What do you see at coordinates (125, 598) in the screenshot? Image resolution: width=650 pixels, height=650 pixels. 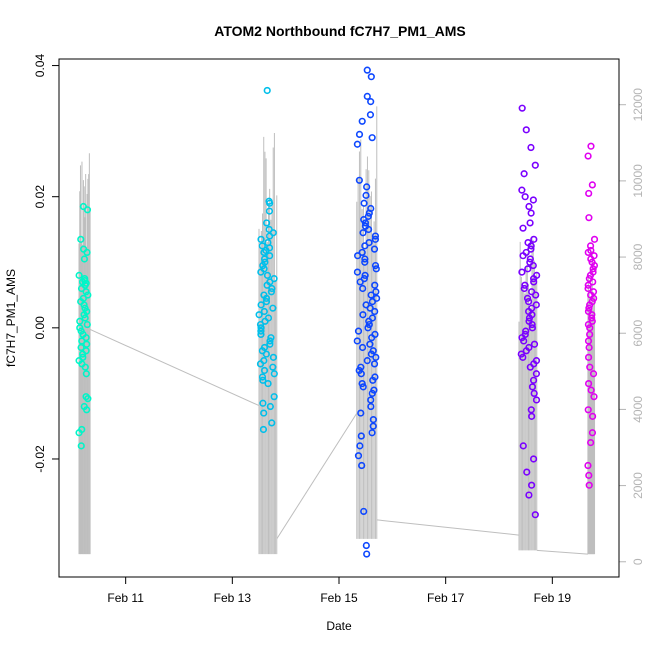 I see `x-tick-label: Feb 11` at bounding box center [125, 598].